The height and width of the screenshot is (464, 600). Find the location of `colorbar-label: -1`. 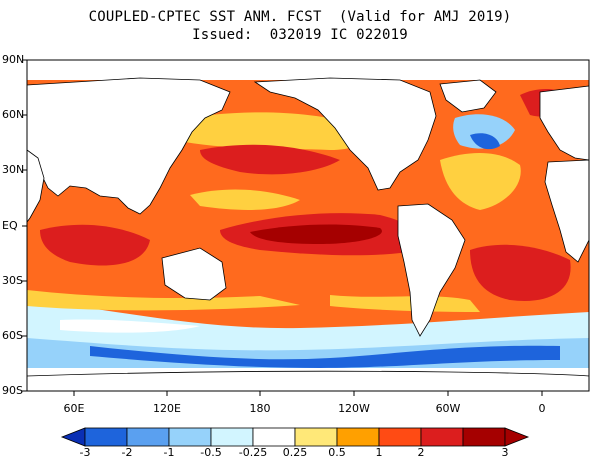

colorbar-label: -1 is located at coordinates (169, 452).